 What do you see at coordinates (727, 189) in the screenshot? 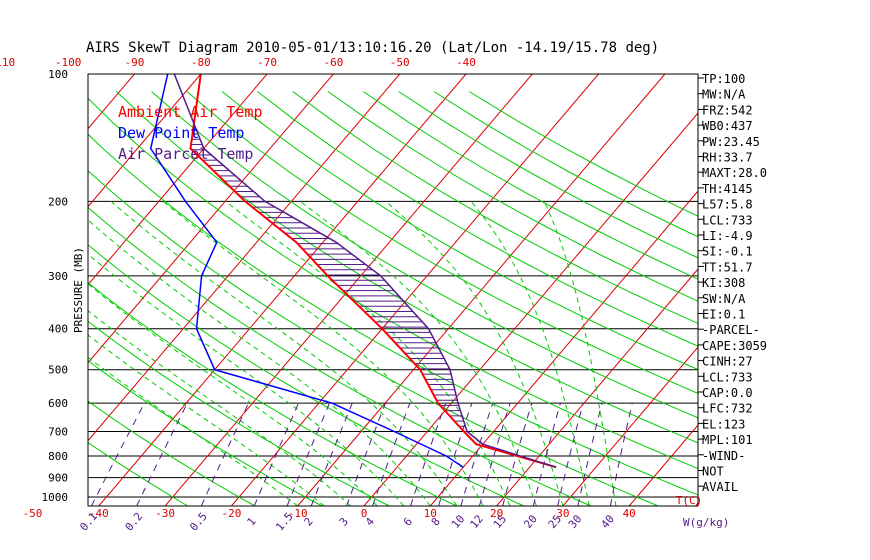
I see `index-line: TH:4145` at bounding box center [727, 189].